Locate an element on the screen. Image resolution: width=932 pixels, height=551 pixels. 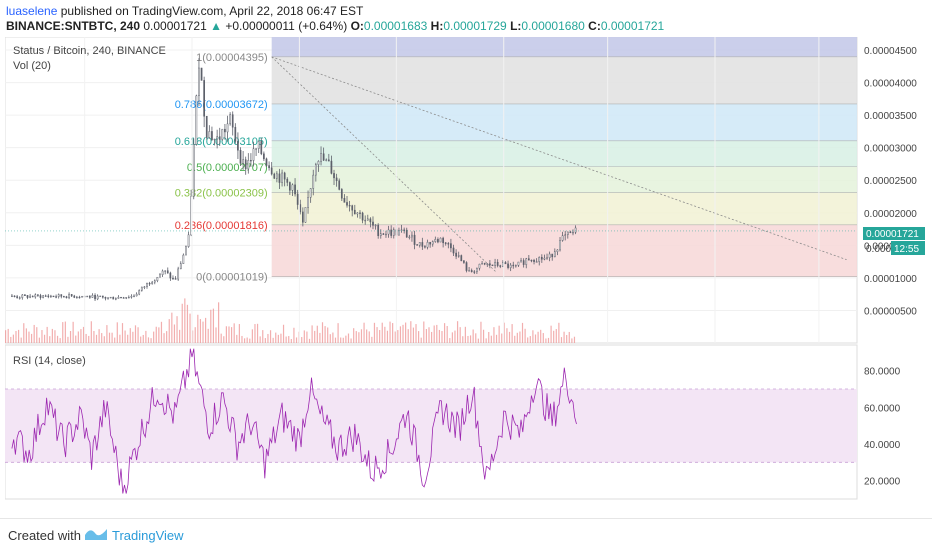
price-axis-tick: 0.00000500 is located at coordinates (890, 311).